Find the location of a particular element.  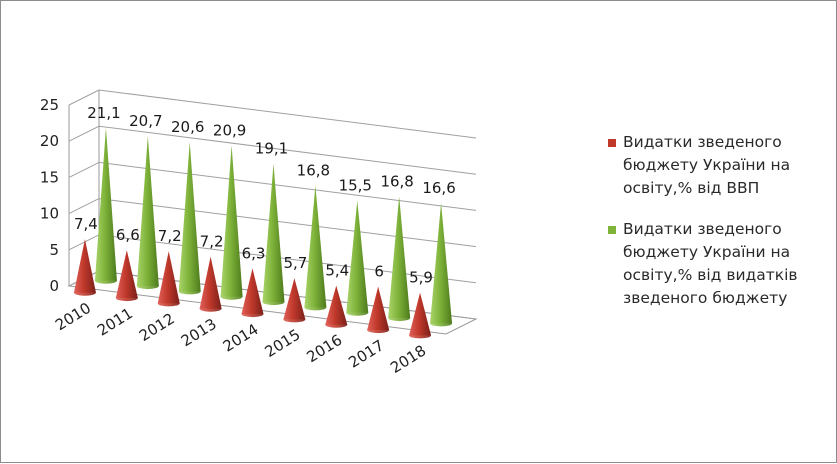

cone-green-2015 is located at coordinates (315, 248).